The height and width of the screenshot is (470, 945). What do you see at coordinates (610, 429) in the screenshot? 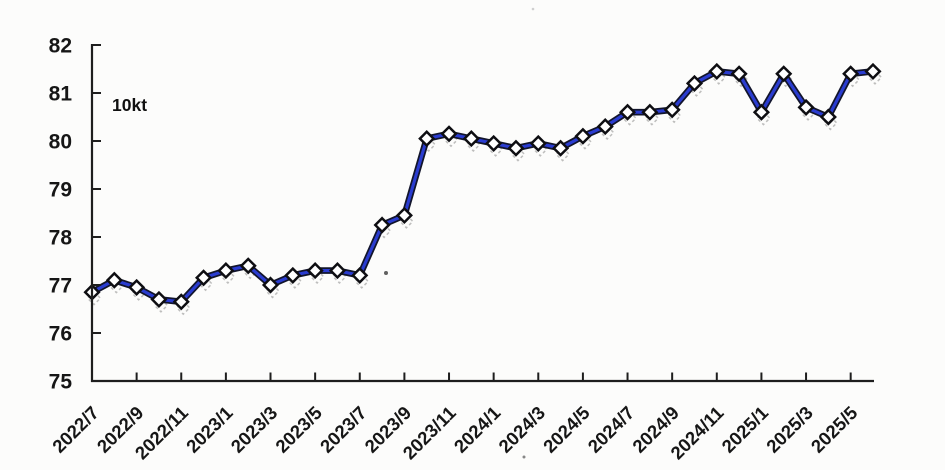
I see `x-tick-label: 2024/7` at bounding box center [610, 429].